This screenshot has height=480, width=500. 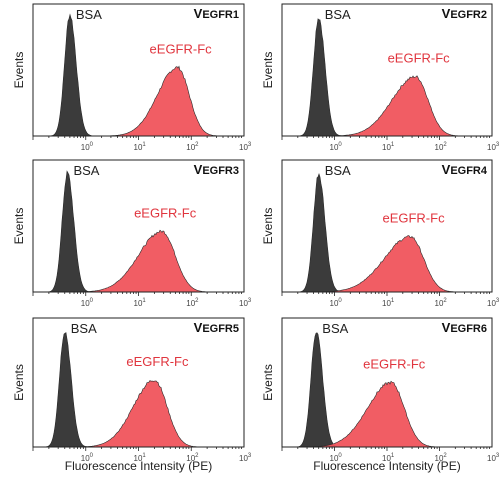 I want to click on panel-title: VEGFR1, so click(x=216, y=13).